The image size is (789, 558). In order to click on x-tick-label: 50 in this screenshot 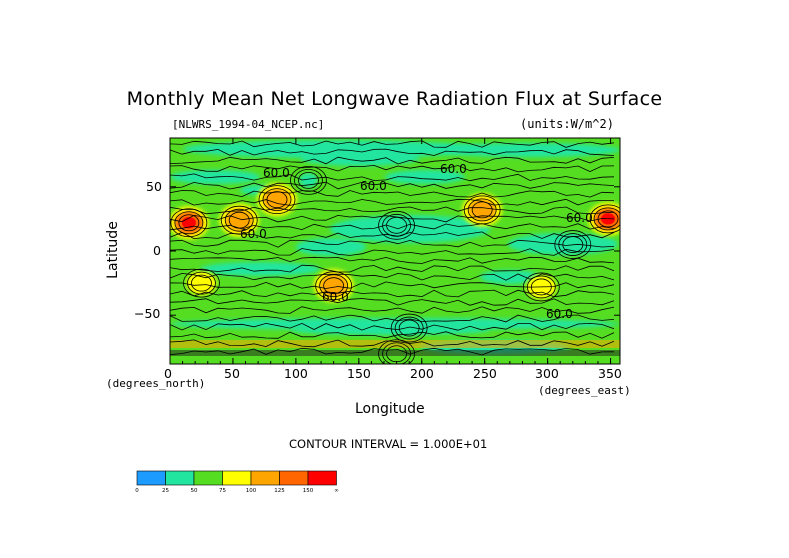, I will do `click(232, 373)`.